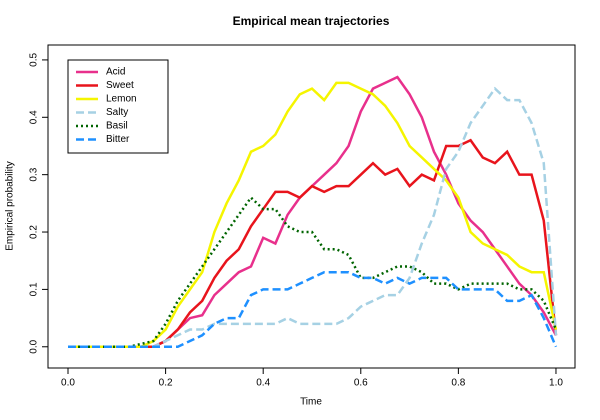  What do you see at coordinates (361, 383) in the screenshot?
I see `x-tick-label: 0.6` at bounding box center [361, 383].